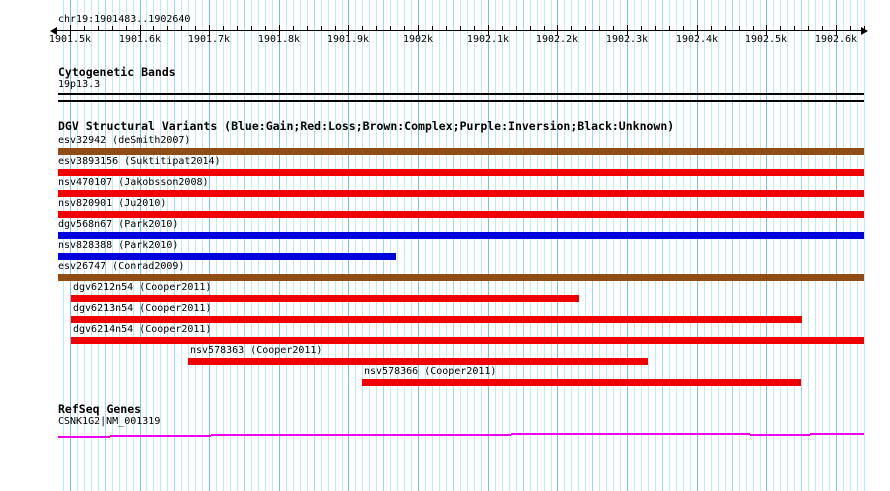 This screenshot has width=890, height=491. Describe the element at coordinates (118, 224) in the screenshot. I see `variant-label: dgv568n67 (Park2010)` at that location.